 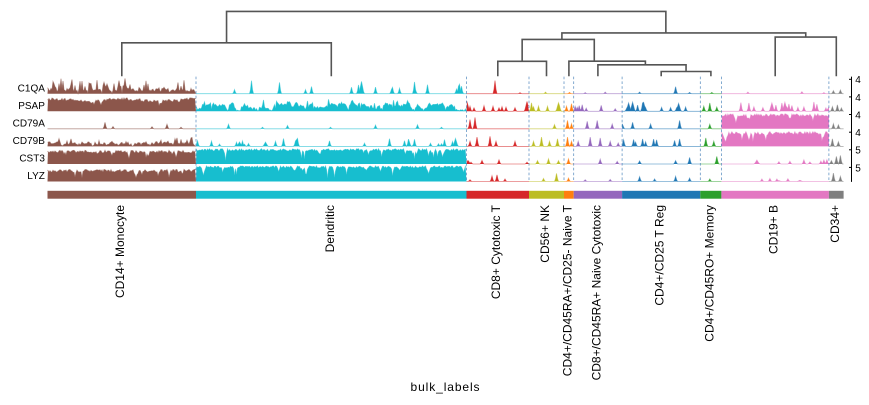 I want to click on svg-text: CD19+ B, so click(x=774, y=229).